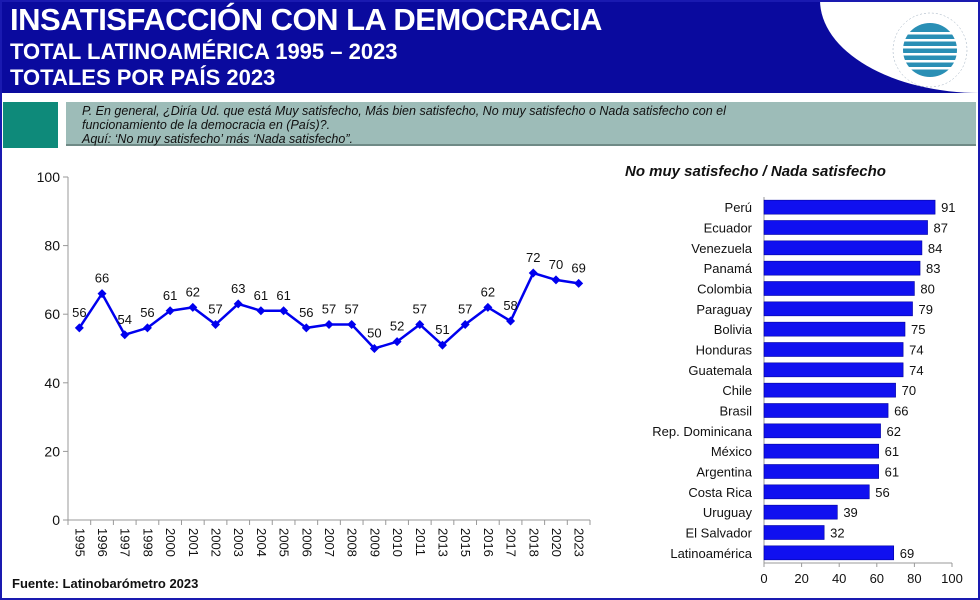 The image size is (980, 600). I want to click on data-label: 54, so click(125, 319).